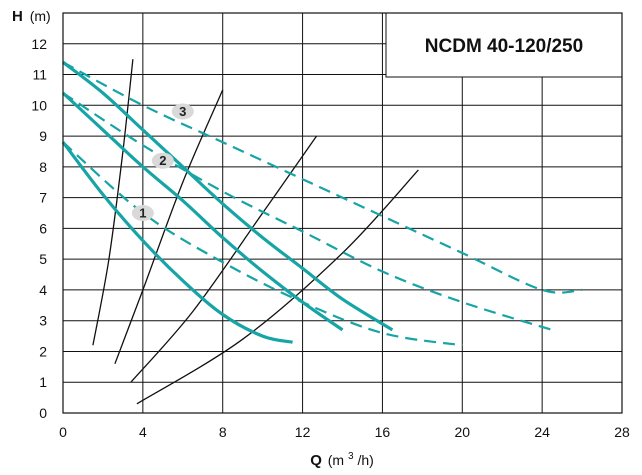 Image resolution: width=642 pixels, height=475 pixels. I want to click on curve-marker-3: 3, so click(182, 111).